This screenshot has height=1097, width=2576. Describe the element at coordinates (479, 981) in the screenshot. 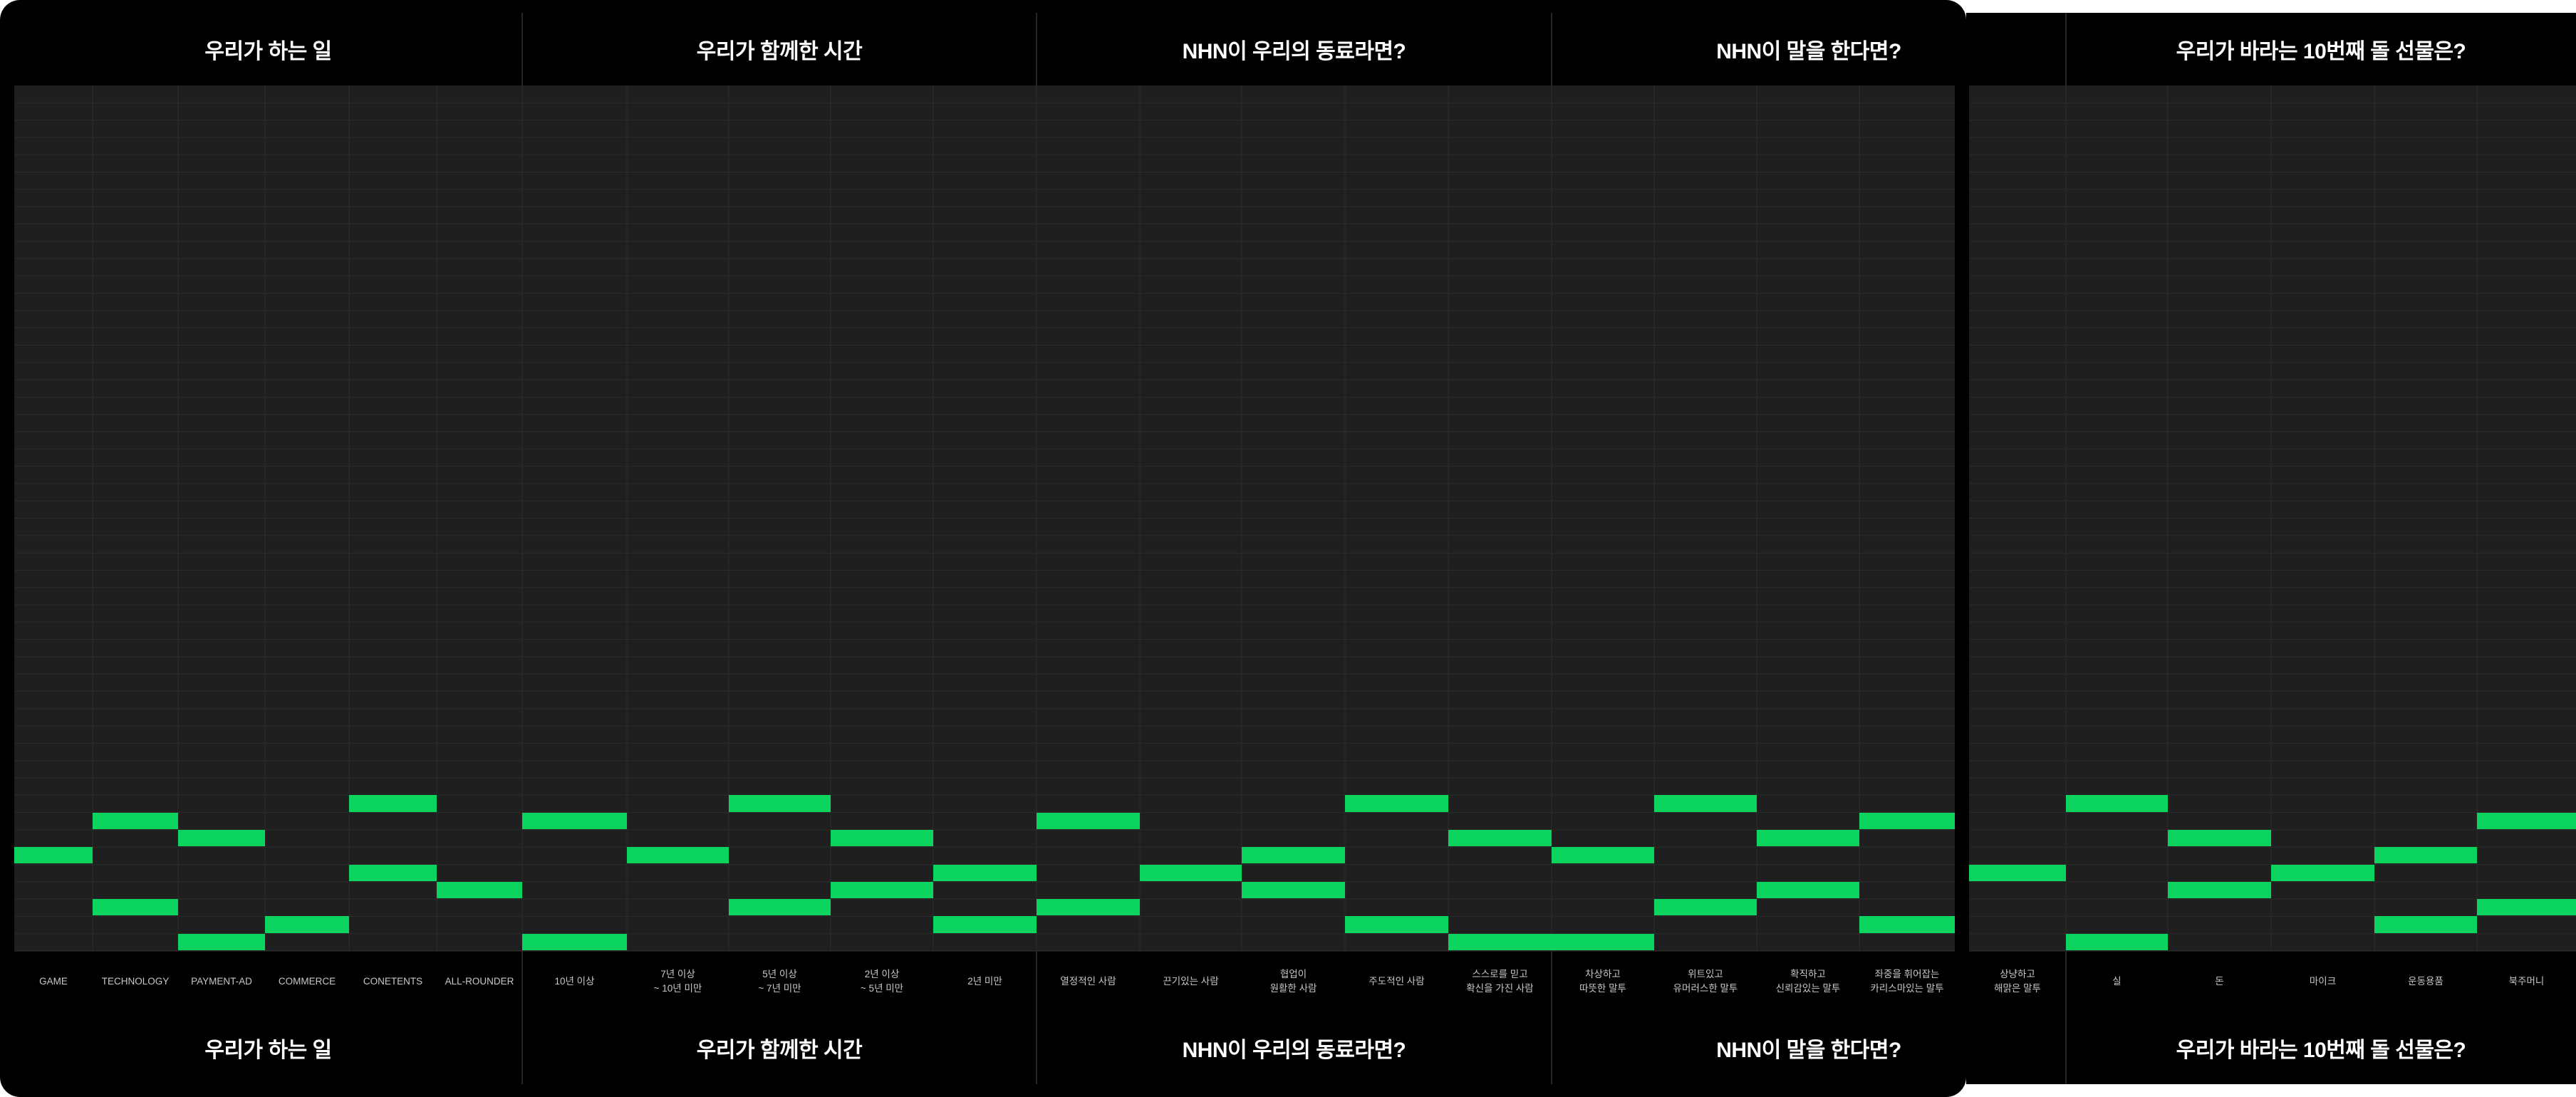

I see `column-label: ALL-ROUNDER` at that location.